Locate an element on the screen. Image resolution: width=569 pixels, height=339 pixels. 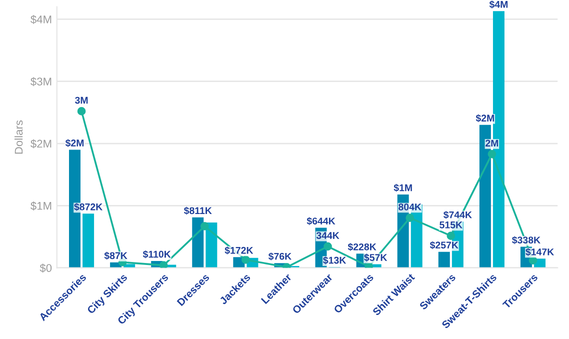
data-label: $644K is located at coordinates (321, 221).